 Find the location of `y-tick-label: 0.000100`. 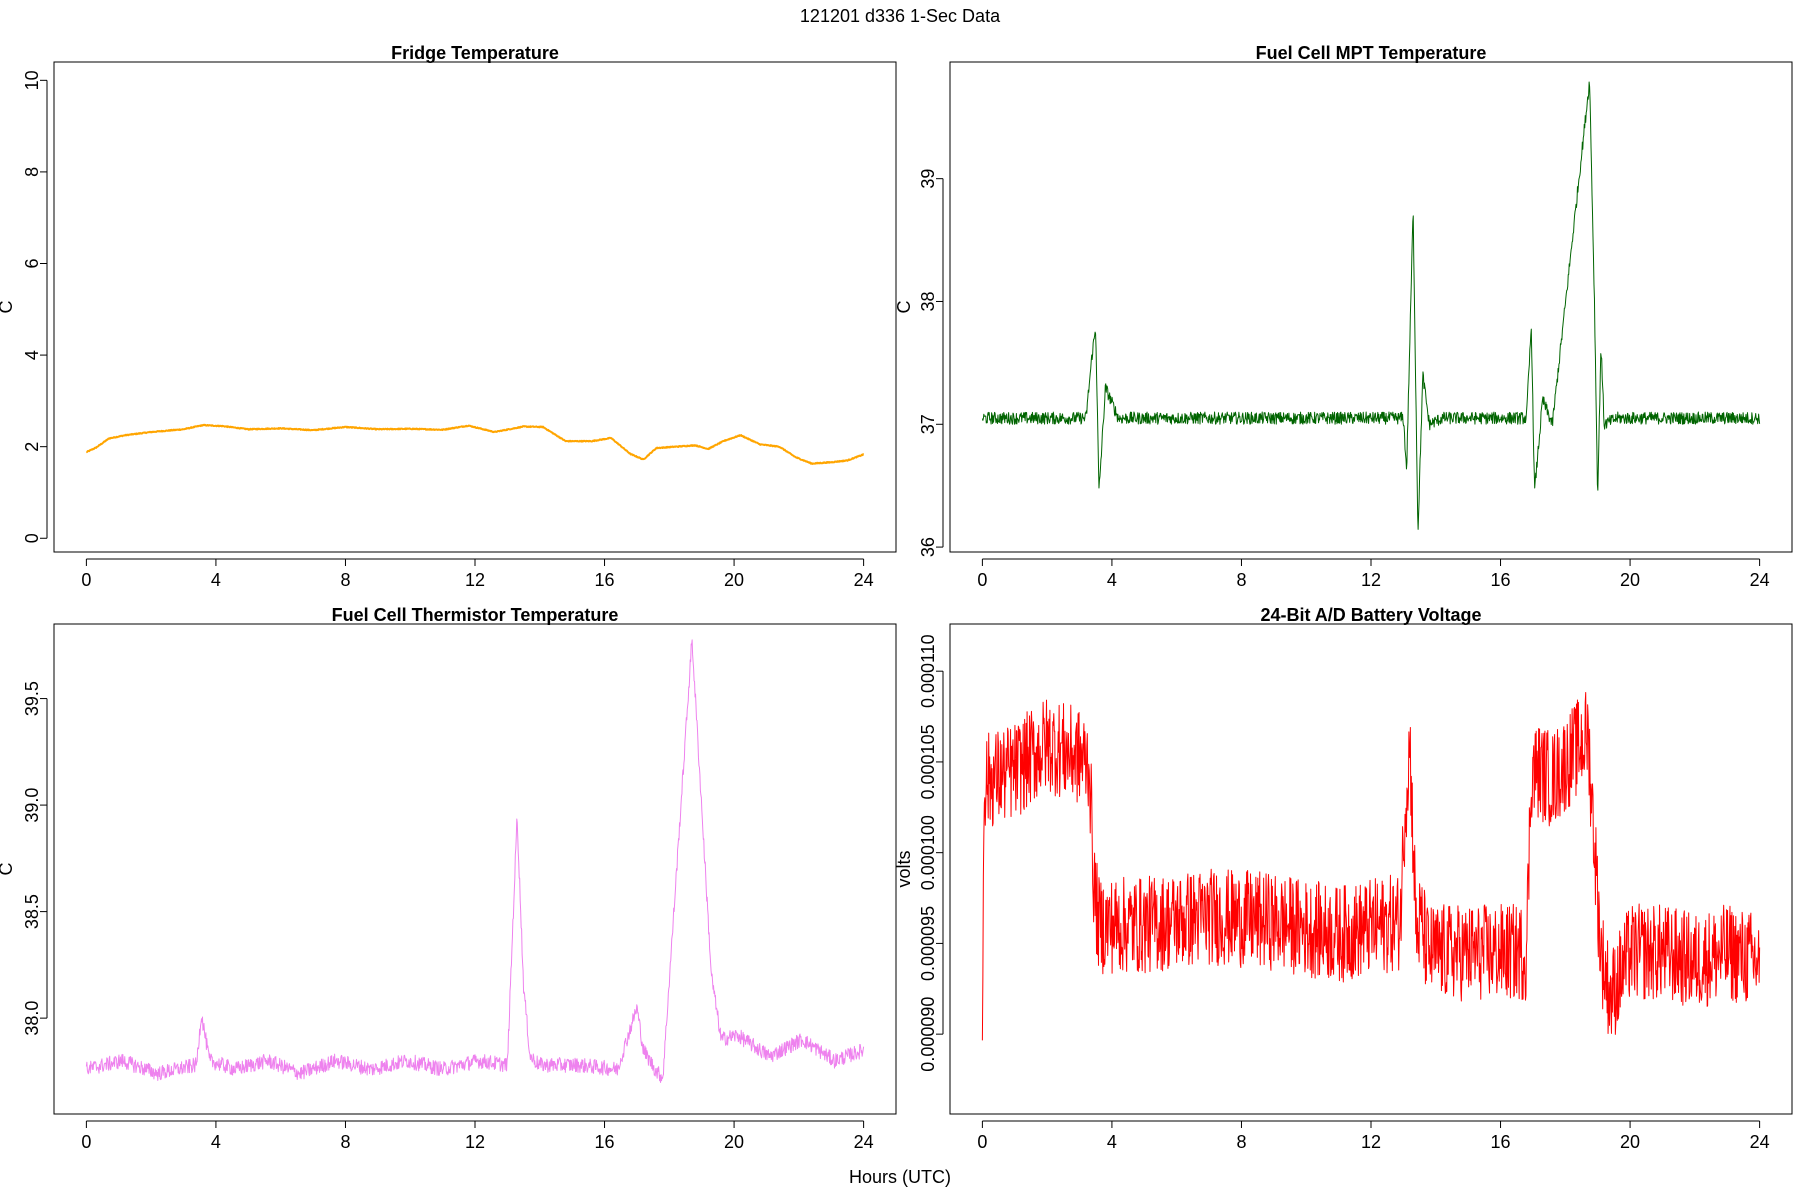

y-tick-label: 0.000100 is located at coordinates (928, 852).